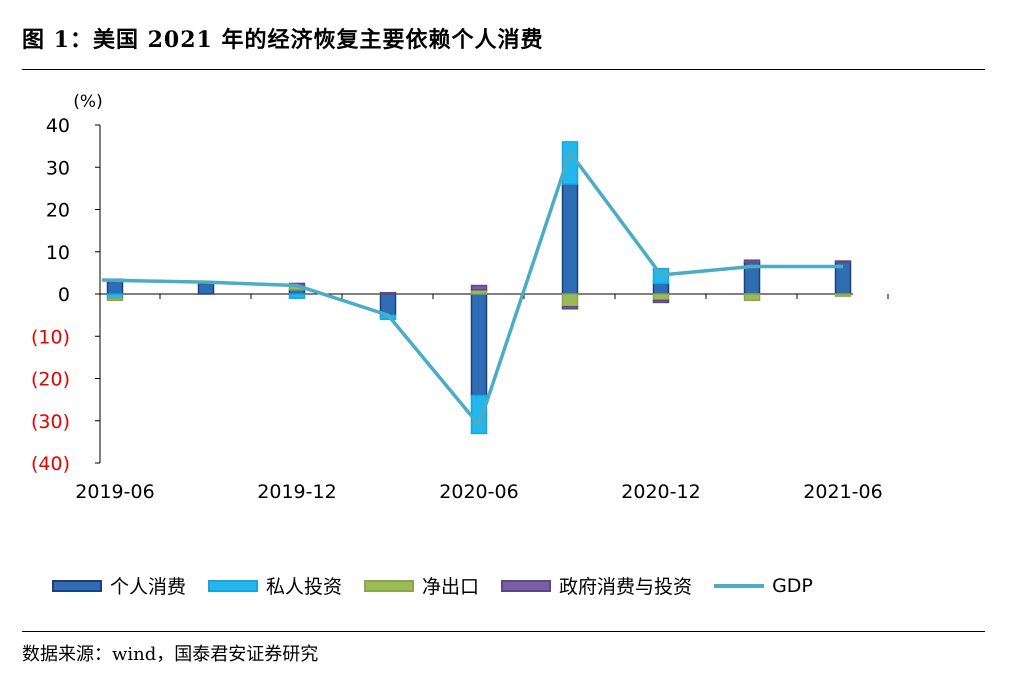 The width and height of the screenshot is (1024, 680). I want to click on x-tick-label: 2021-06, so click(842, 492).